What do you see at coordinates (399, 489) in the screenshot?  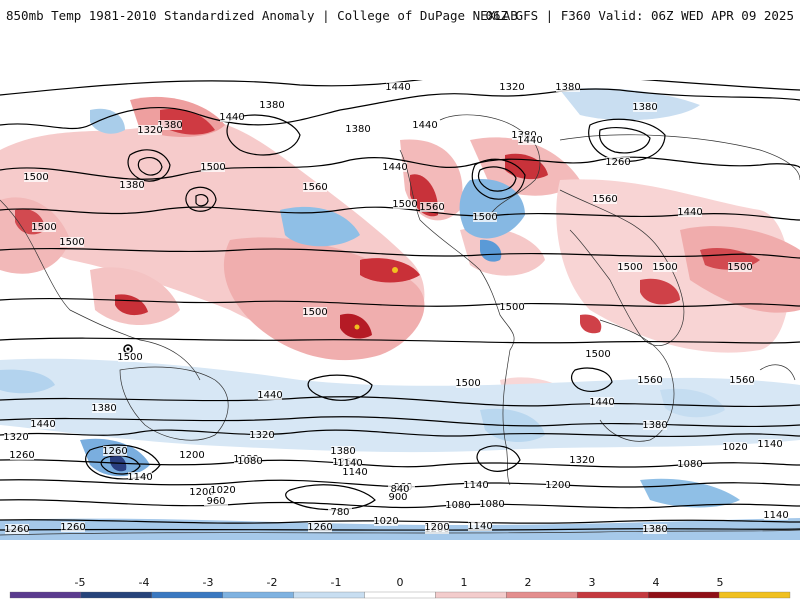 I see `contour-label: 840` at bounding box center [399, 489].